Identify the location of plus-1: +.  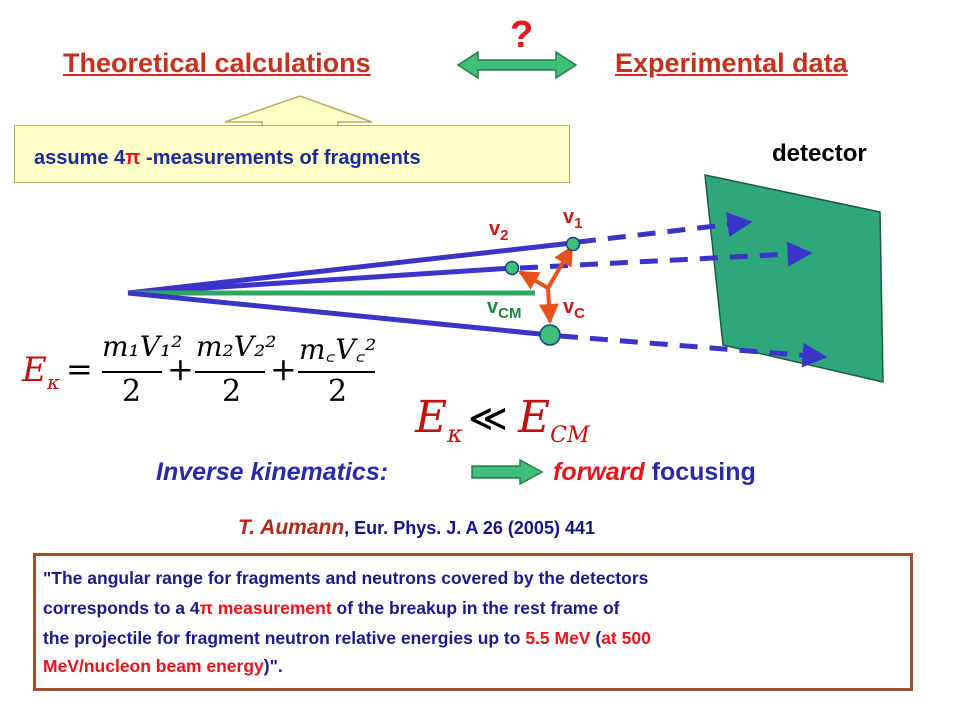
(180, 369).